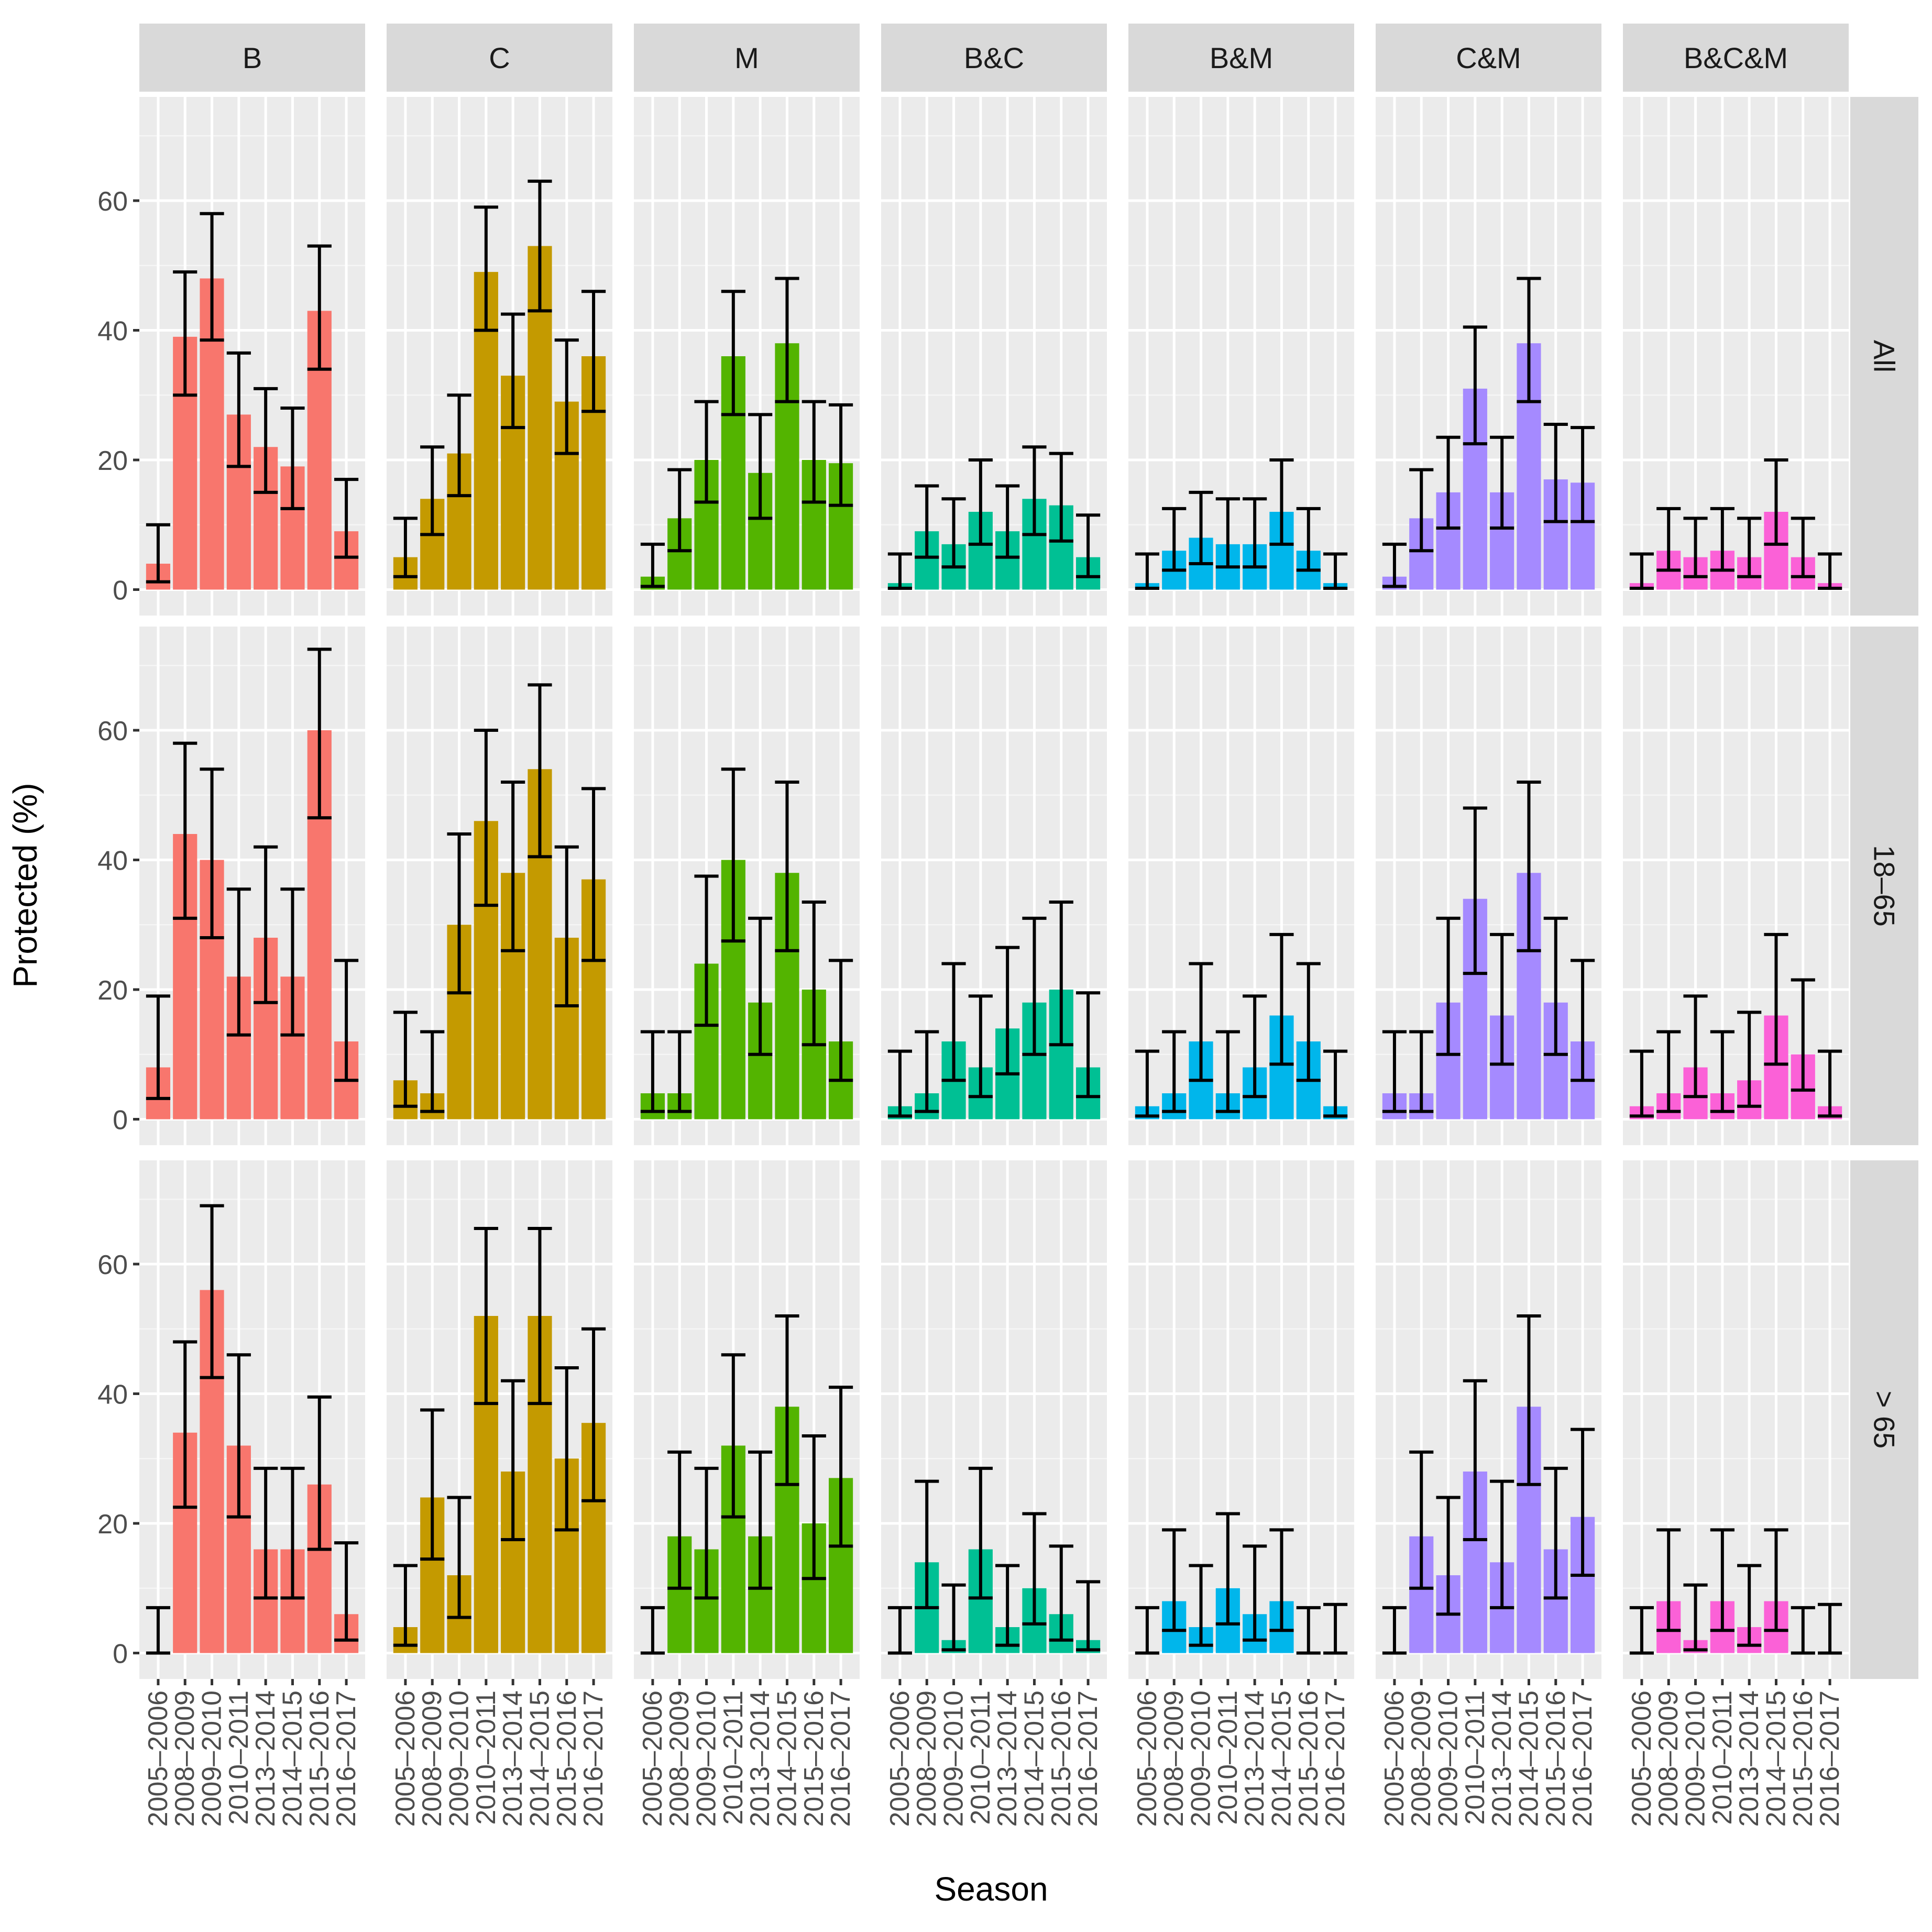 This screenshot has height=1932, width=1932. What do you see at coordinates (121, 591) in the screenshot?
I see `y-tick-label: 0` at bounding box center [121, 591].